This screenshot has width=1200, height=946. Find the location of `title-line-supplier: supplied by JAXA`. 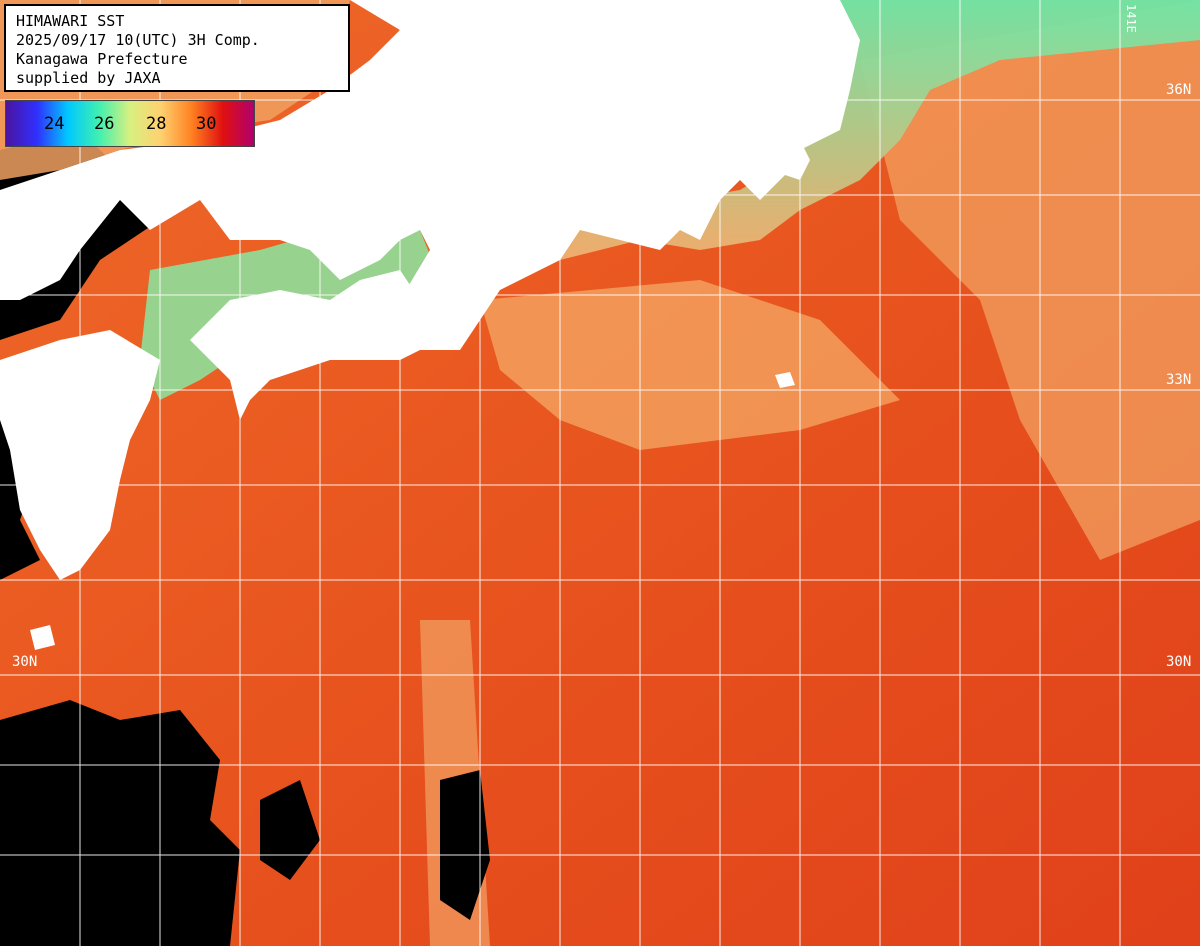

title-line-supplier: supplied by JAXA is located at coordinates (88, 78).